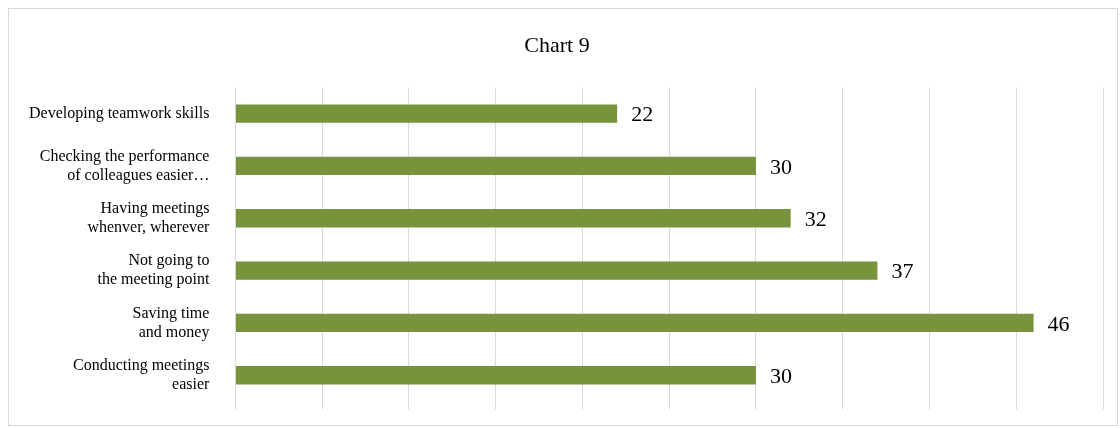 This screenshot has height=428, width=1120. I want to click on y-tick-label: Saving time and money, so click(171, 322).